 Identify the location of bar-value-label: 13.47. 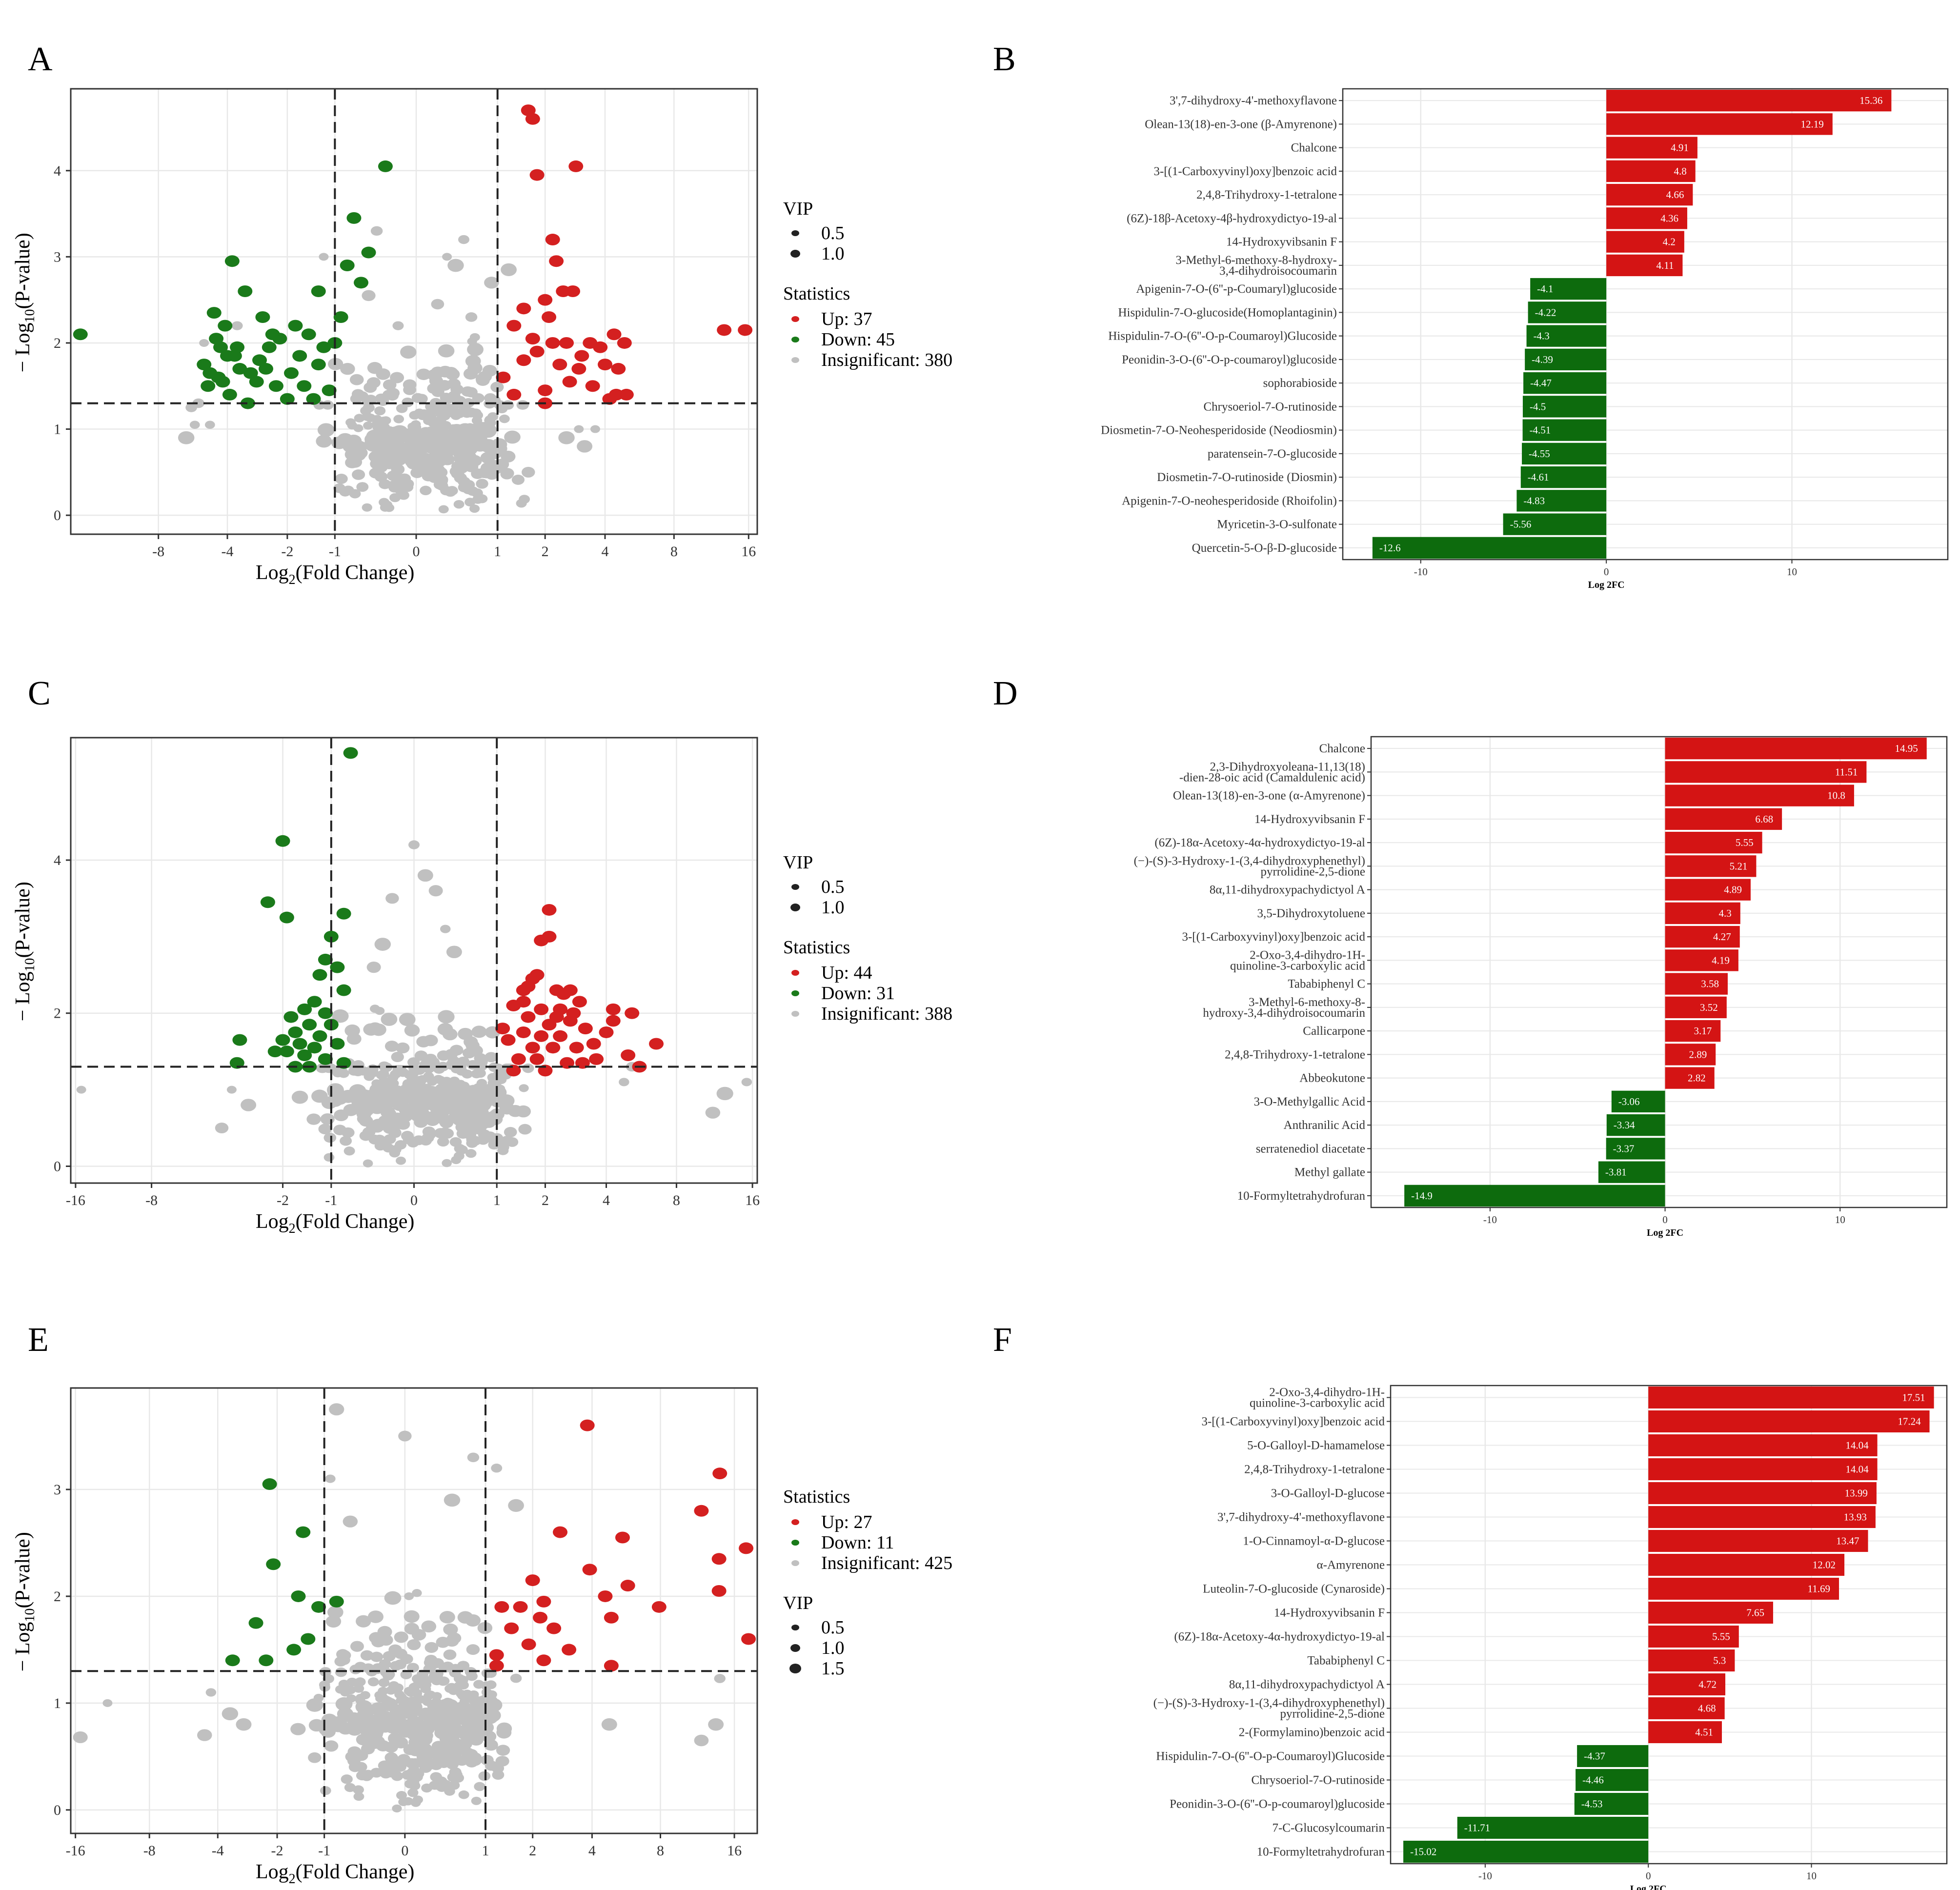
(1848, 1541).